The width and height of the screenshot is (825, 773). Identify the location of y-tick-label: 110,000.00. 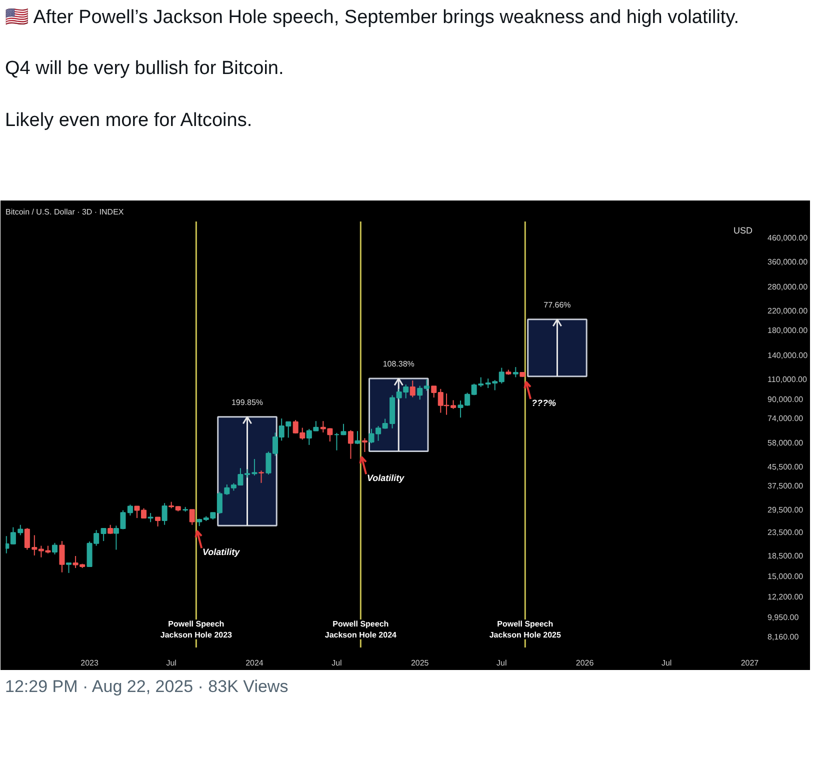
(788, 379).